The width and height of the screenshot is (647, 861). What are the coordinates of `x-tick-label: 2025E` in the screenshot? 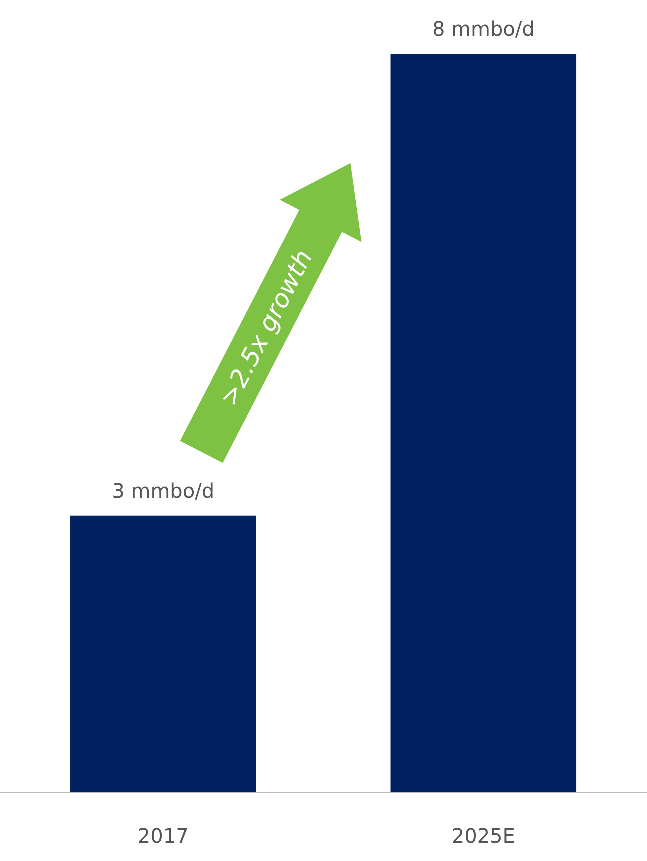 It's located at (484, 836).